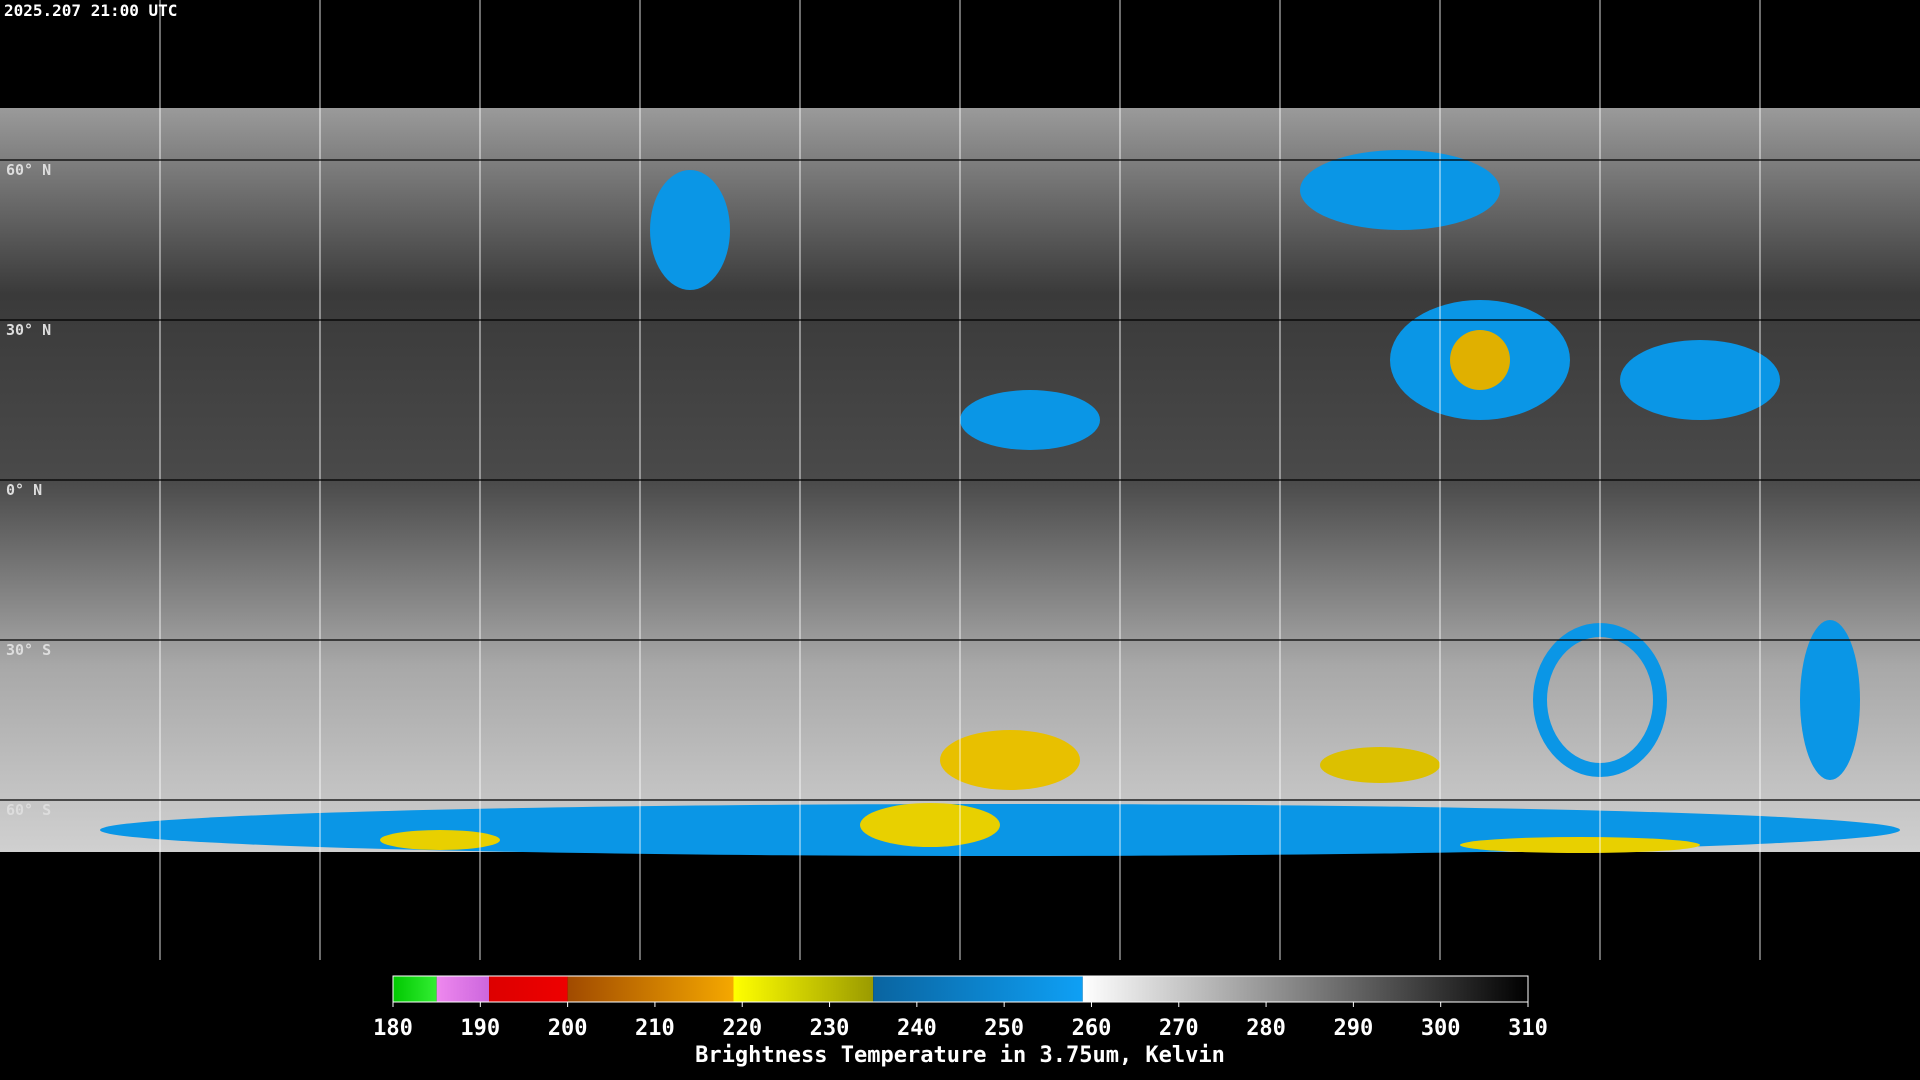 Image resolution: width=1920 pixels, height=1080 pixels. Describe the element at coordinates (960, 1055) in the screenshot. I see `colorbar-label: Brightness Temperature in 3.75um, Kelvin` at that location.